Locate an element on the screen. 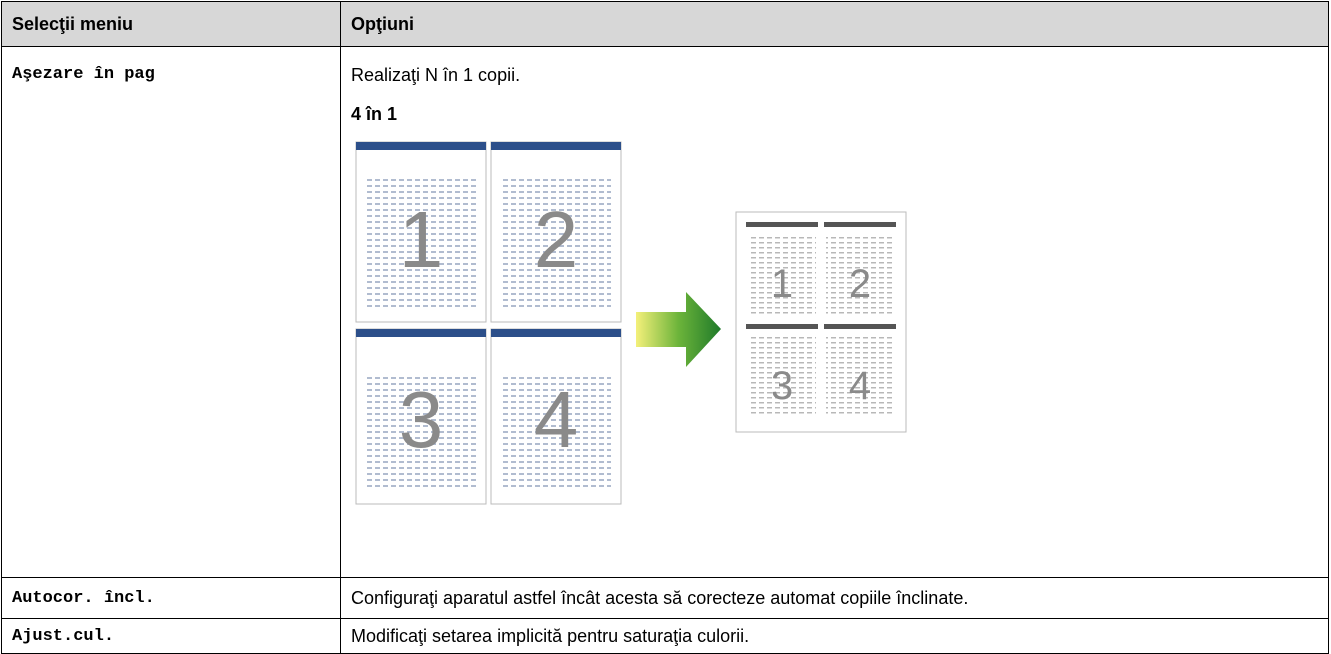 The image size is (1331, 654). source-pages: 1 2 3 4 is located at coordinates (488, 323).